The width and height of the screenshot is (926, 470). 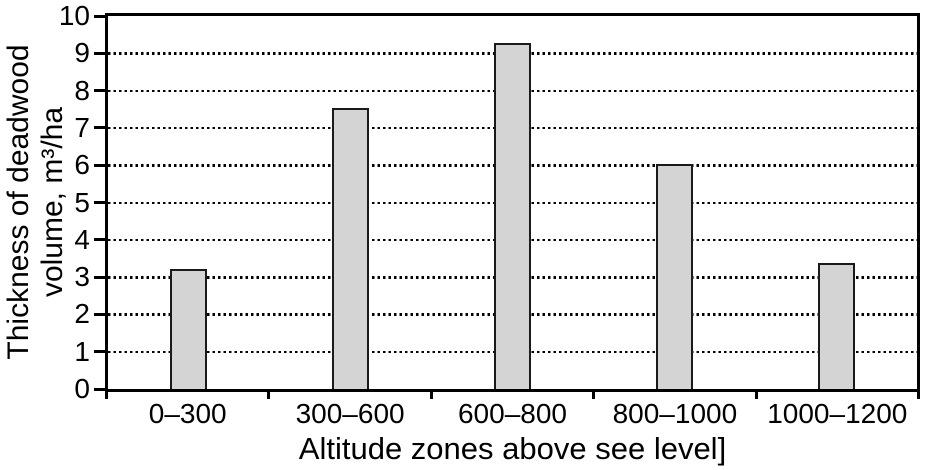 I want to click on x-category-label-800–1000: 800–1000, so click(x=675, y=413).